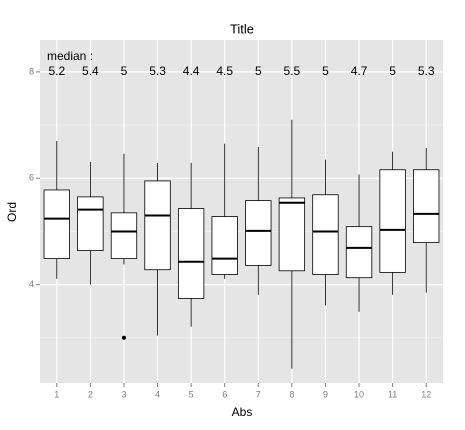 The image size is (465, 430). Describe the element at coordinates (359, 71) in the screenshot. I see `median-label: 4.7` at that location.